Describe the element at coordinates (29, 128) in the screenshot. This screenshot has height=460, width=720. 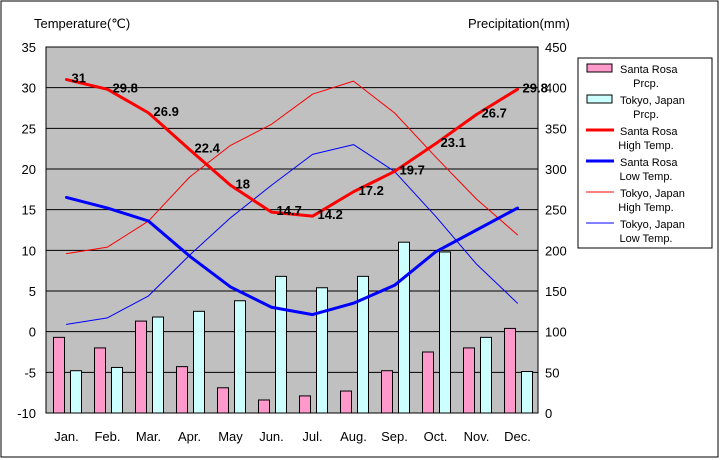
I see `left-tick-label: 25` at that location.